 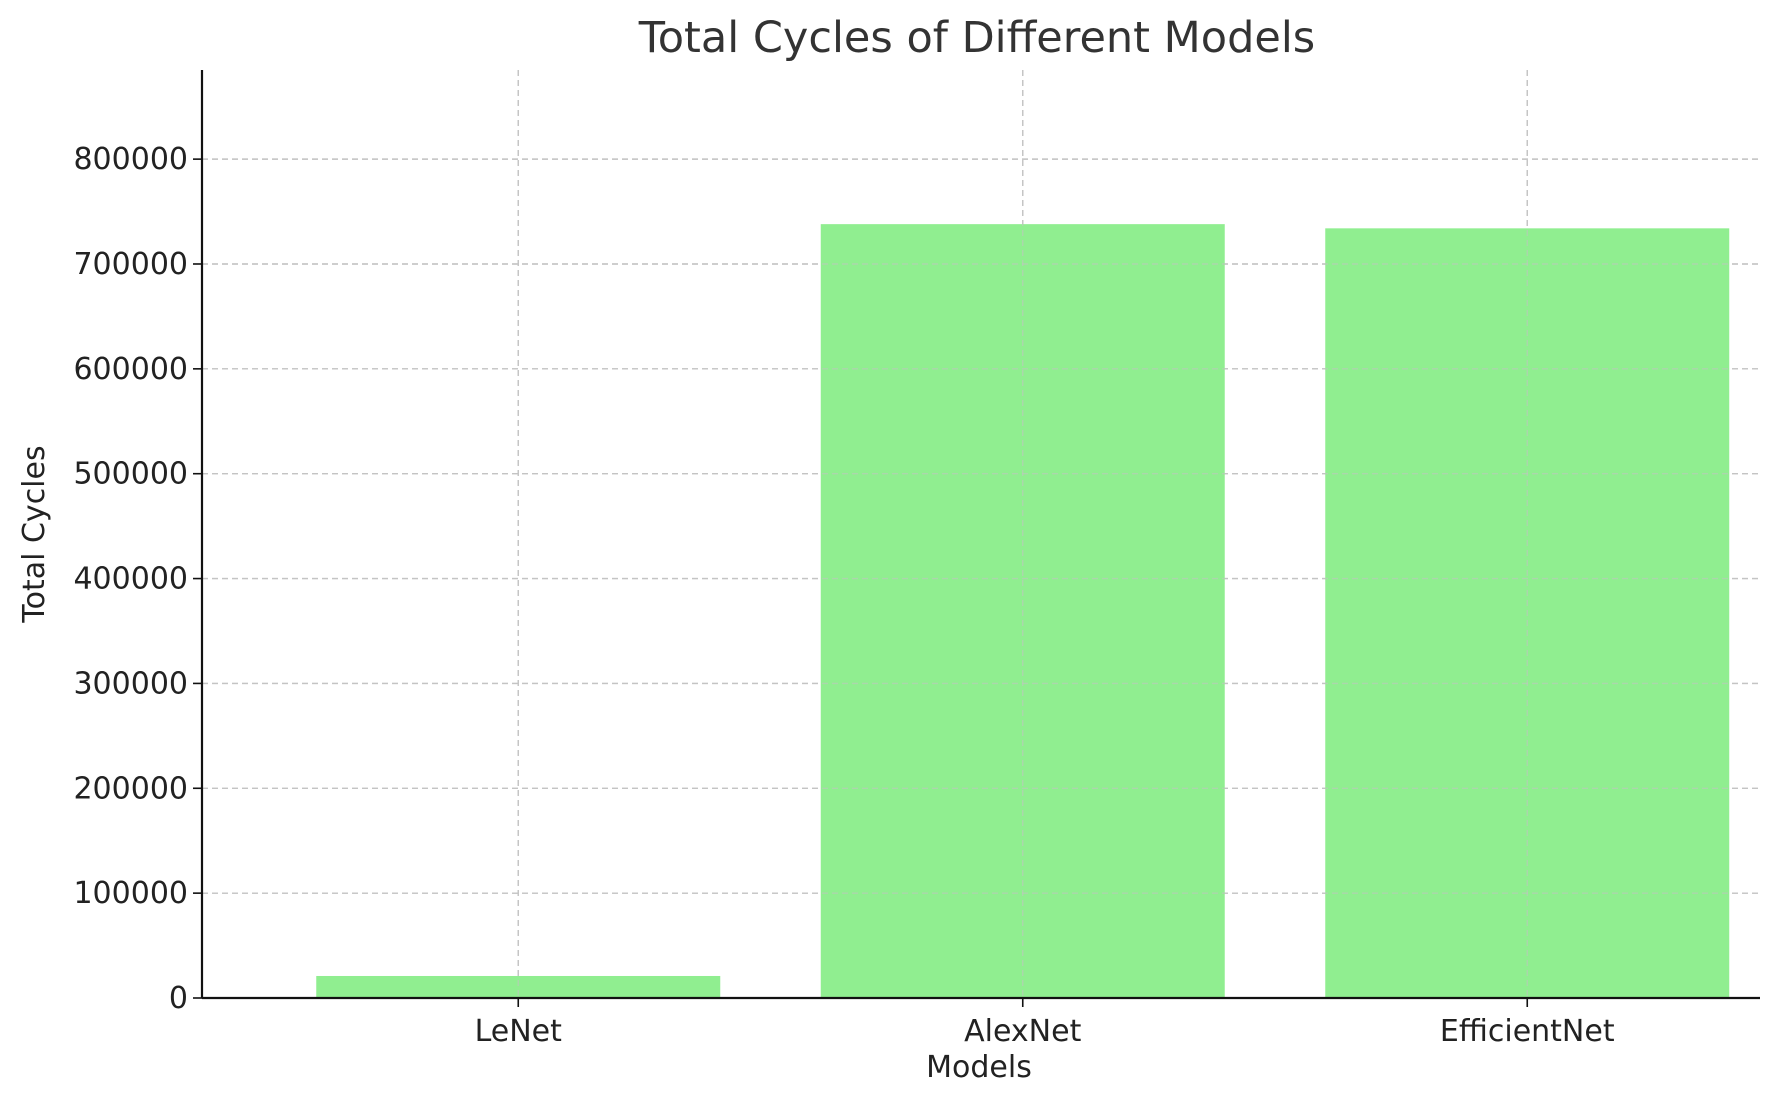 I want to click on x-tick-label: AlexNet, so click(x=1022, y=1031).